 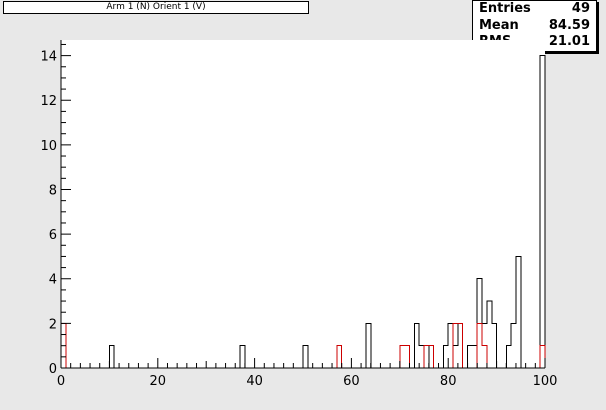 I want to click on stat-value: 49, so click(x=580, y=8).